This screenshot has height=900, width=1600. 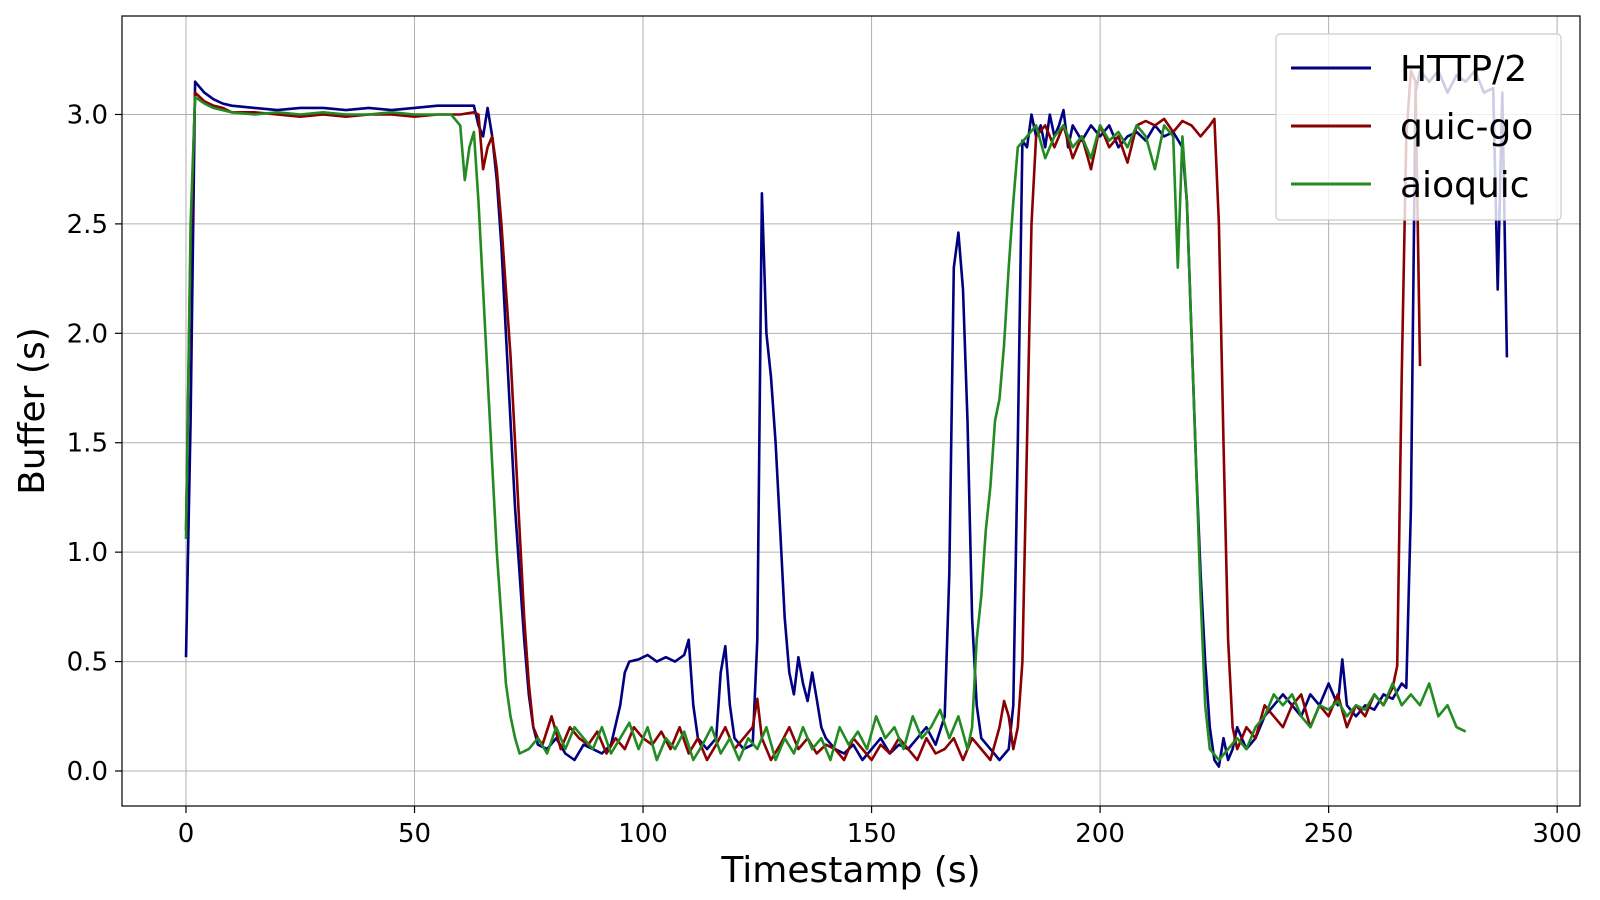 I want to click on x-tick-label: 300, so click(x=1557, y=834).